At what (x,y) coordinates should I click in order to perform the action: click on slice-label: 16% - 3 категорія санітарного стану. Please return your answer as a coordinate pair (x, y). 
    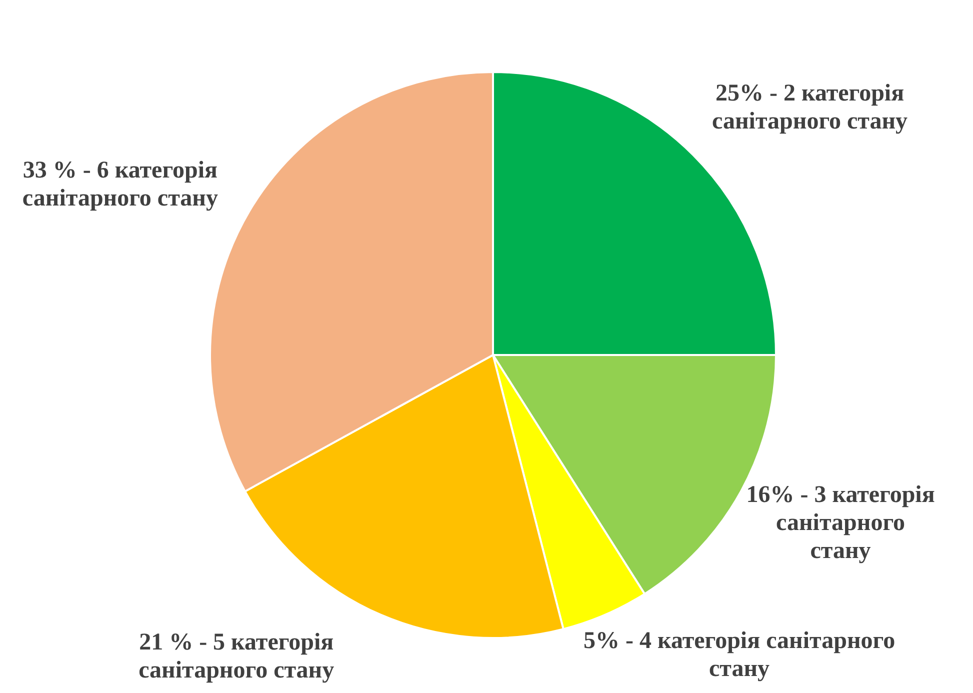
    Looking at the image, I should click on (840, 523).